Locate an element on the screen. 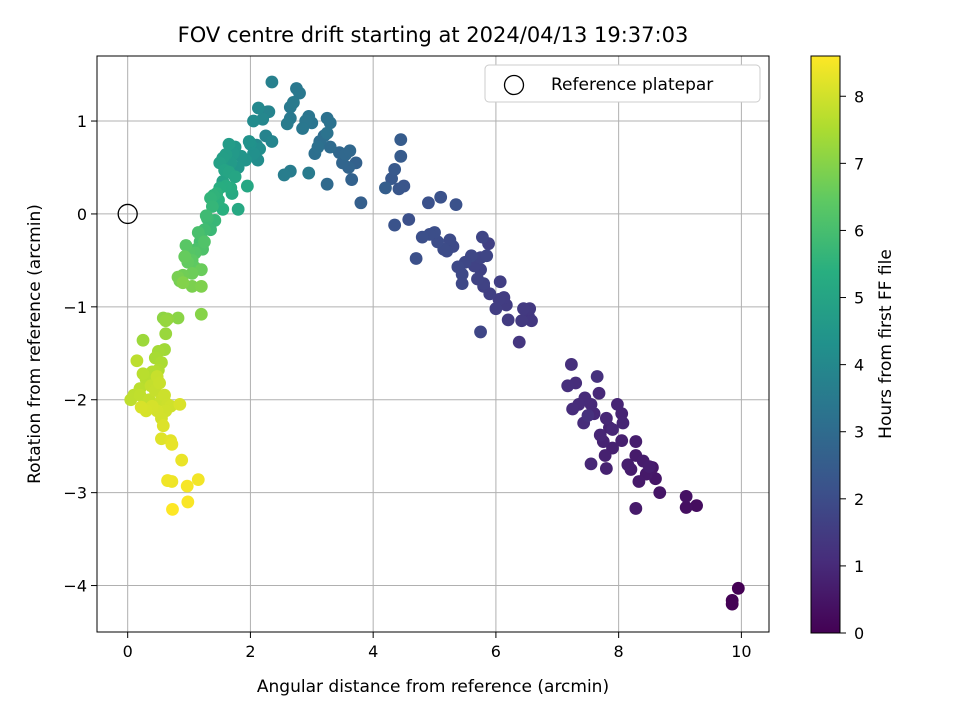 The image size is (960, 720). colorbar-tick-label: 2 is located at coordinates (859, 499).